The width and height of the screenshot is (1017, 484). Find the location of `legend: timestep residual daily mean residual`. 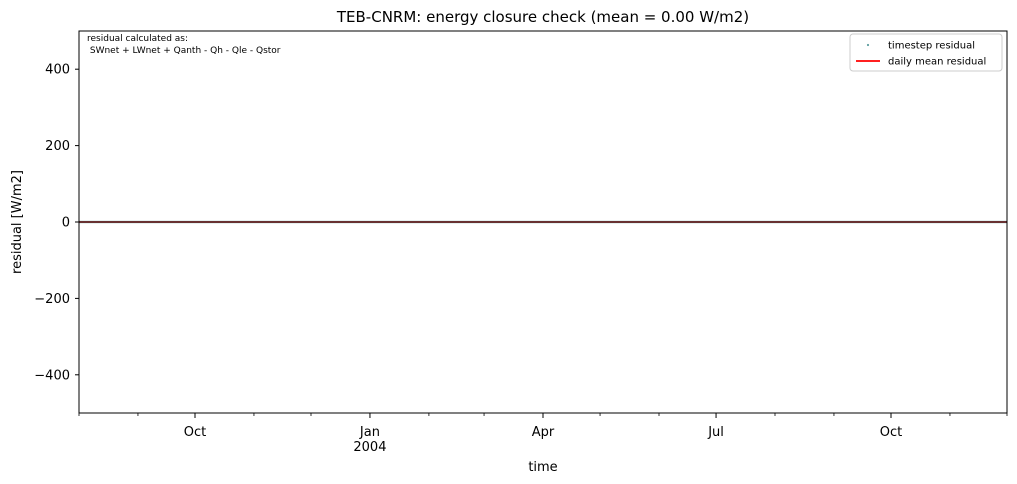

legend: timestep residual daily mean residual is located at coordinates (926, 52).